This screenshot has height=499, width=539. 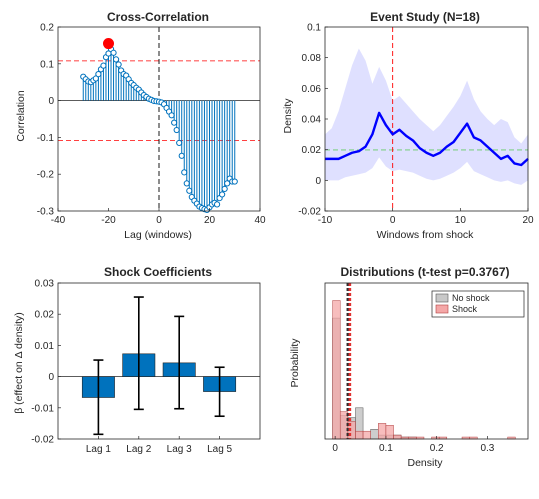 What do you see at coordinates (309, 212) in the screenshot?
I see `event-study-y-tick-label: -0.02` at bounding box center [309, 212].